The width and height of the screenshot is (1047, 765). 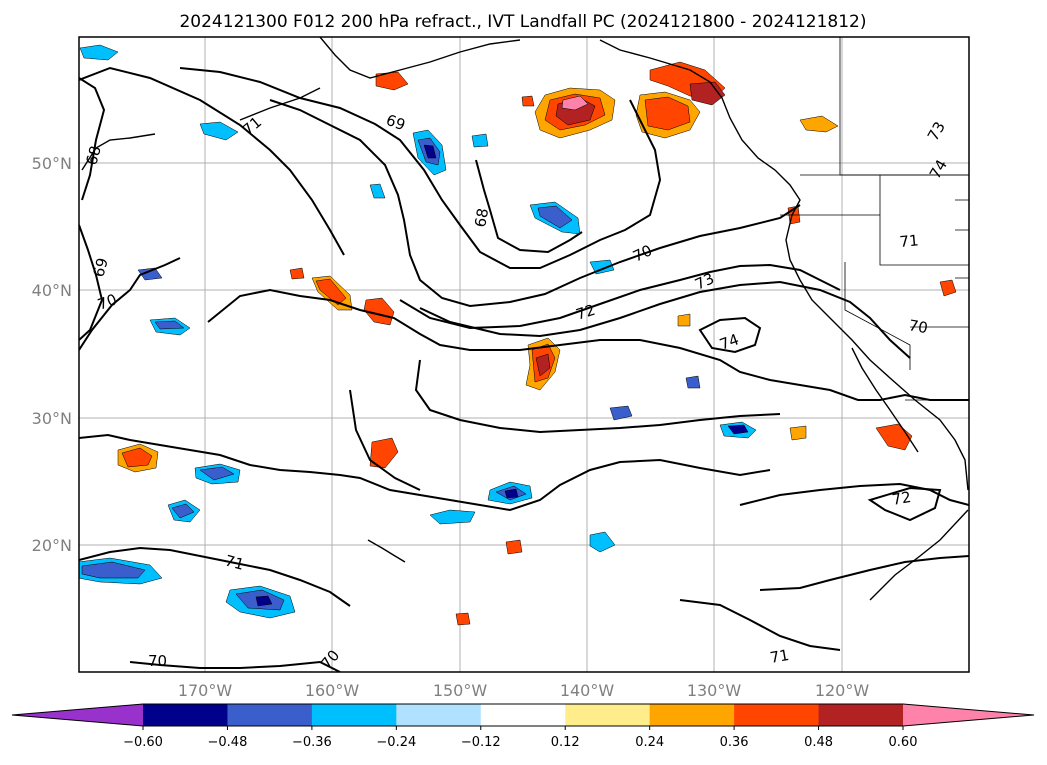 What do you see at coordinates (215, 576) in the screenshot?
I see `contour-line-71-southwest` at bounding box center [215, 576].